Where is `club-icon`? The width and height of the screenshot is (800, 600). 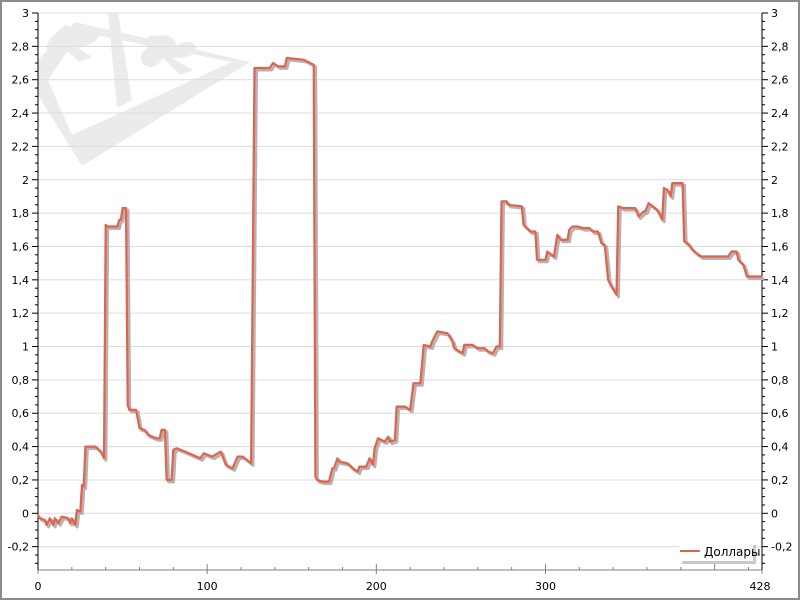
club-icon is located at coordinates (168, 55).